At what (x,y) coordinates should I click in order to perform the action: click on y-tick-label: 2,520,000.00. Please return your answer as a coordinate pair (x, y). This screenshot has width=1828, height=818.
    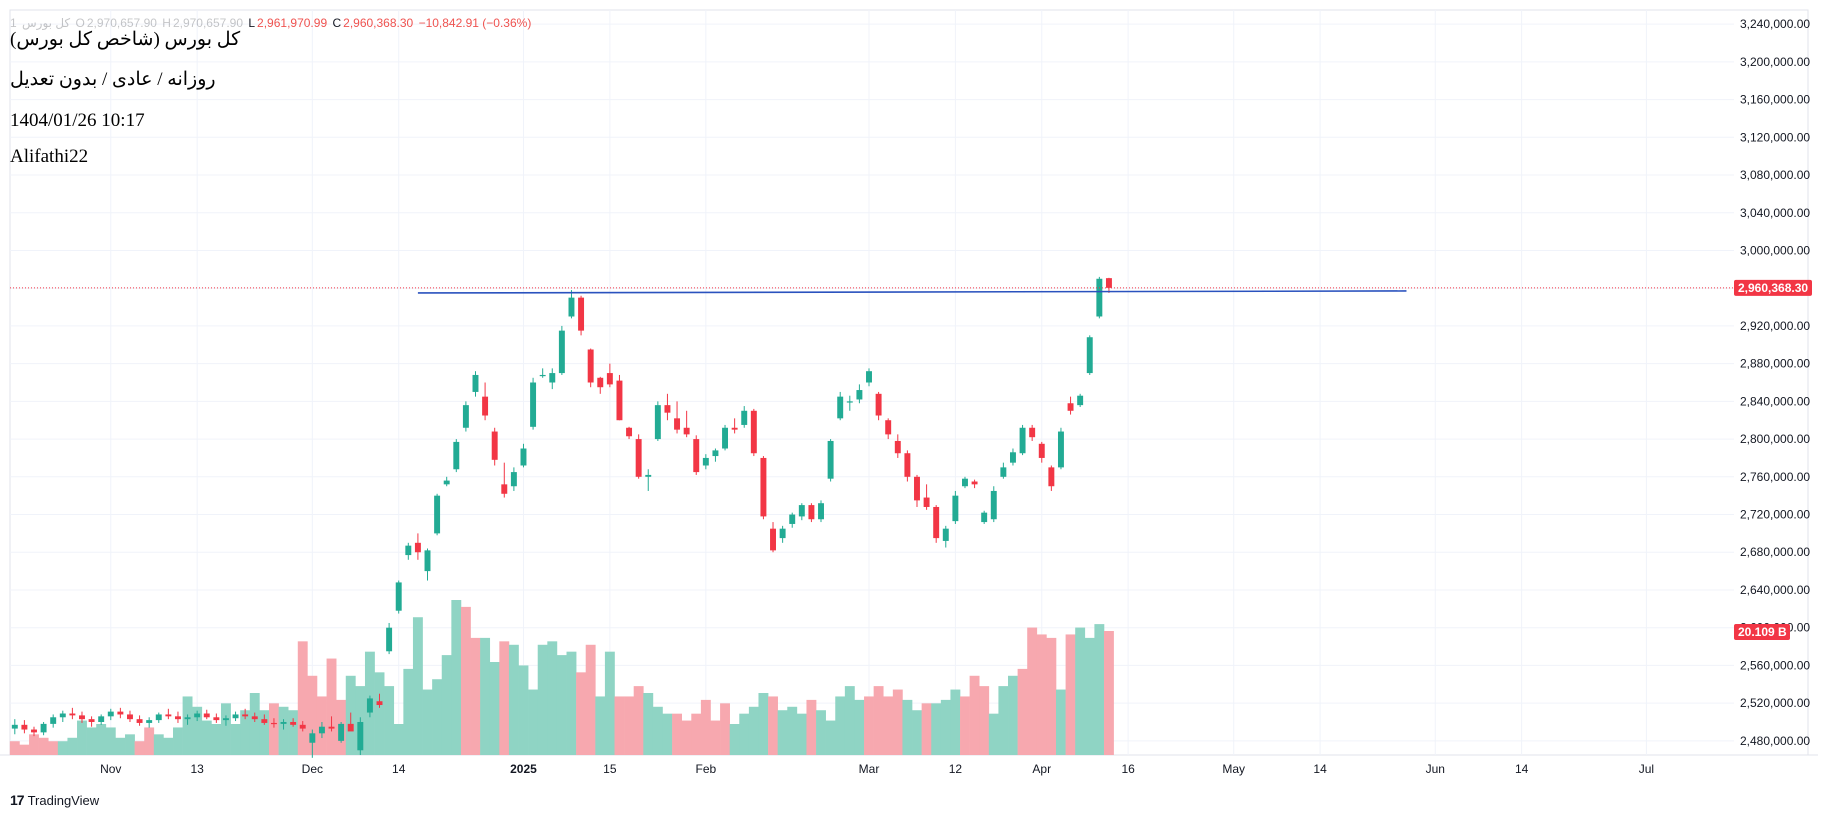
    Looking at the image, I should click on (1775, 703).